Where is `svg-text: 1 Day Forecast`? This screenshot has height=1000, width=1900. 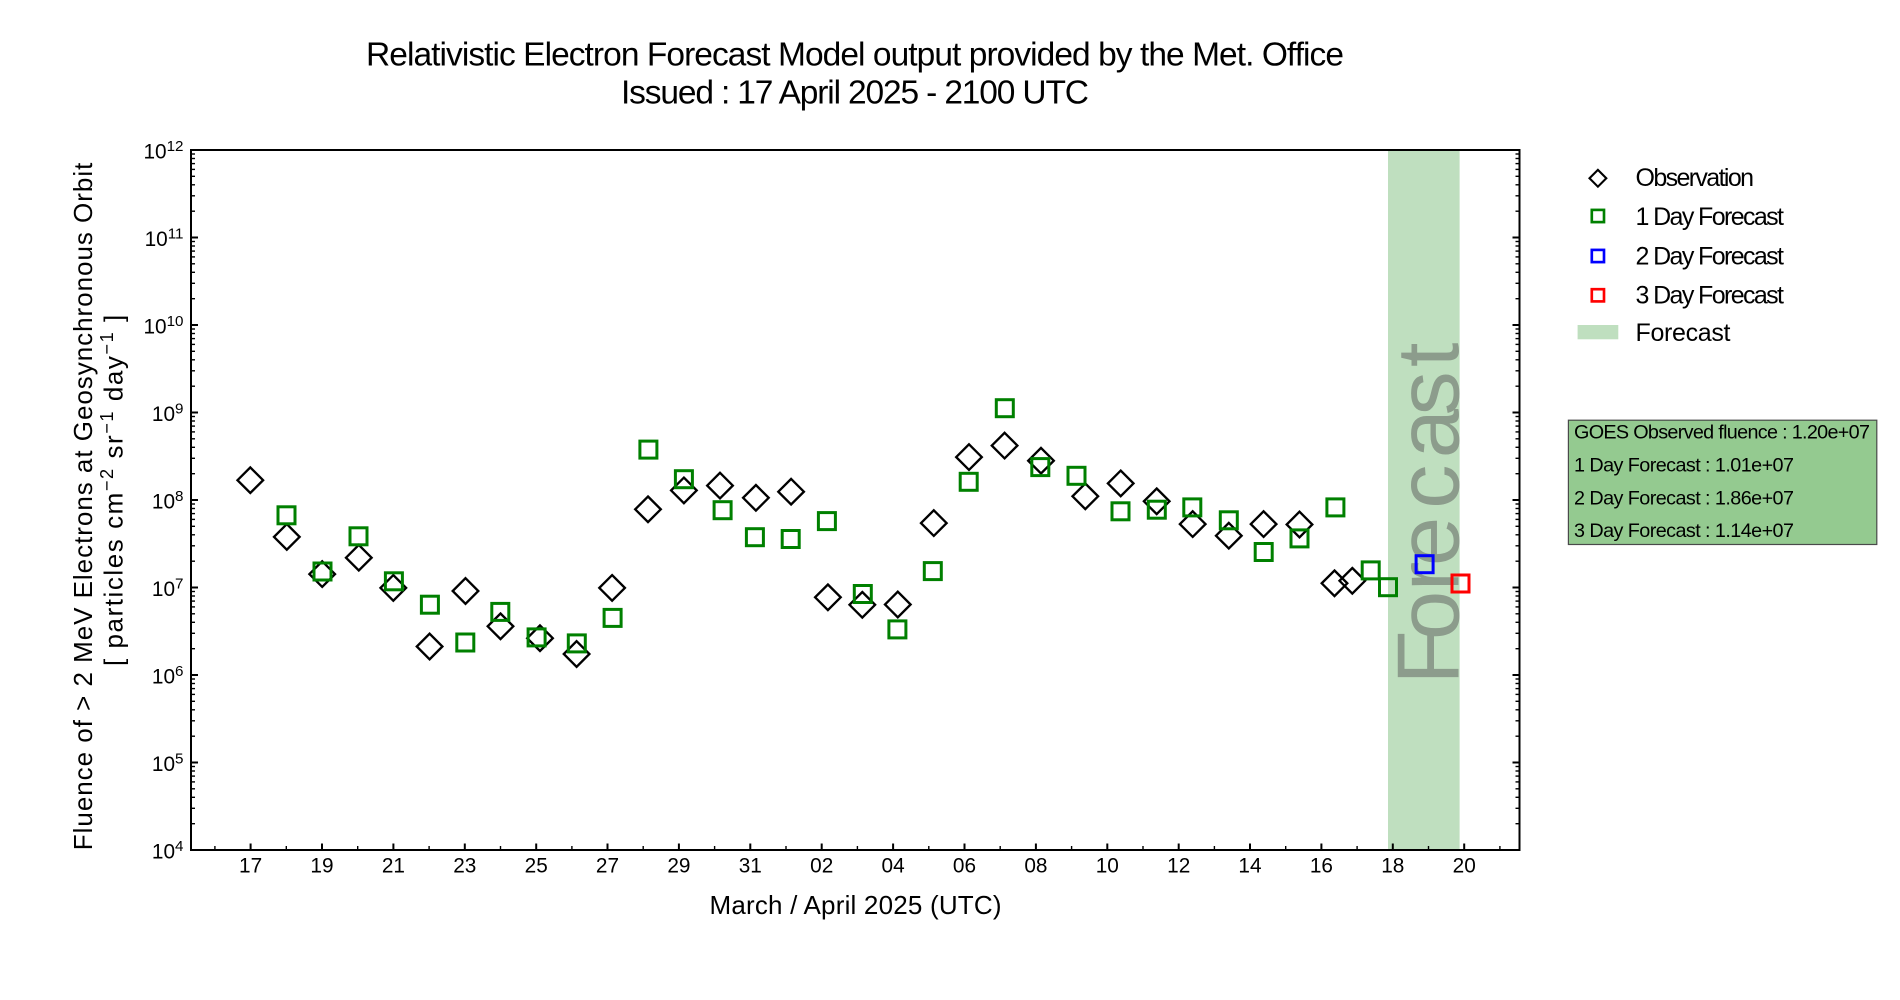
svg-text: 1 Day Forecast is located at coordinates (1710, 217).